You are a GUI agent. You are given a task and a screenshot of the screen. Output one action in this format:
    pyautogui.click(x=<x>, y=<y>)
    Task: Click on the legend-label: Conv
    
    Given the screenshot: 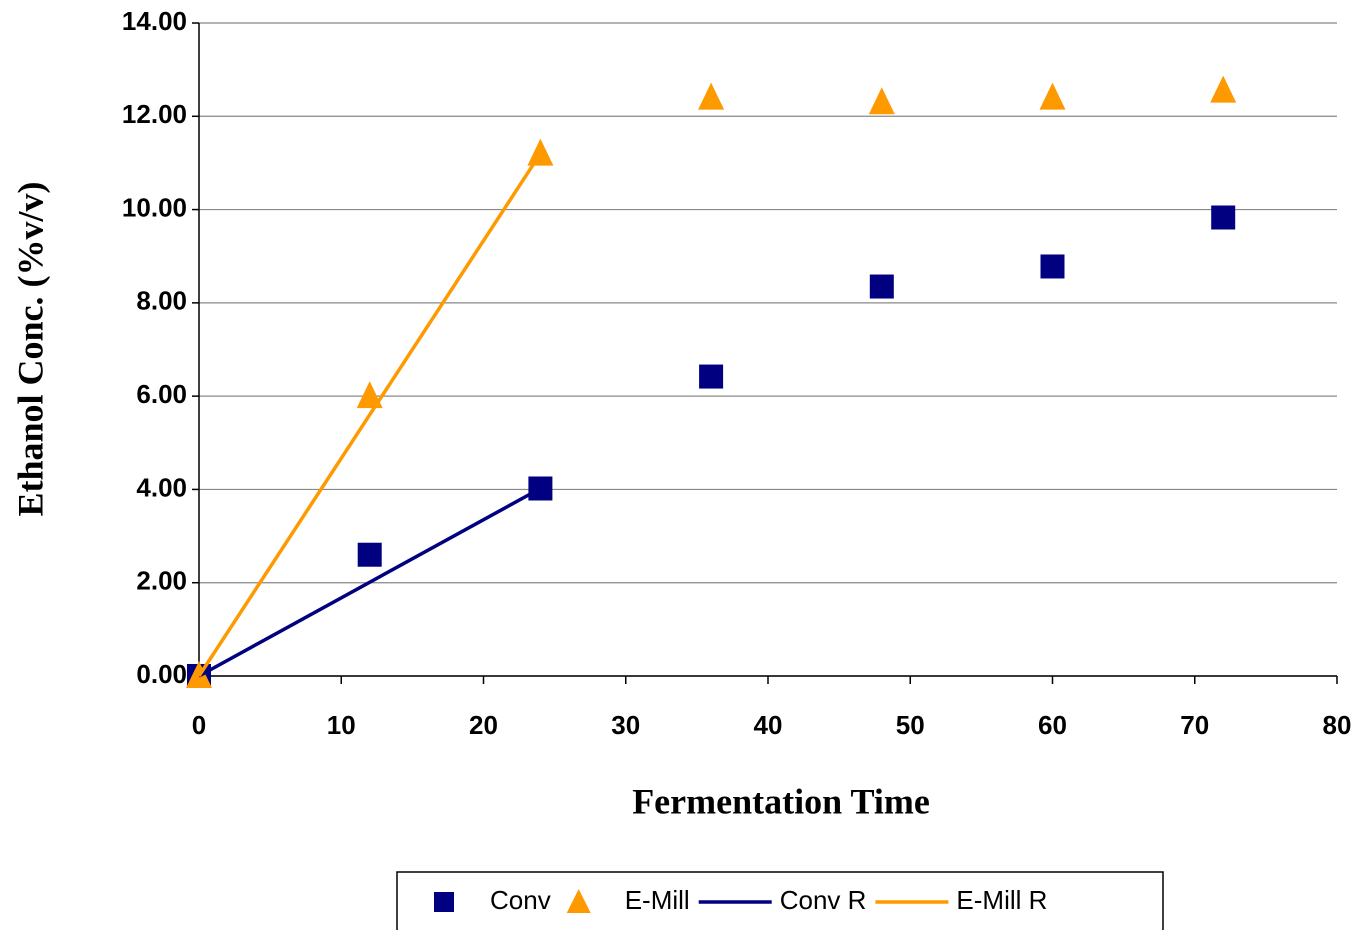 What is the action you would take?
    pyautogui.click(x=520, y=900)
    